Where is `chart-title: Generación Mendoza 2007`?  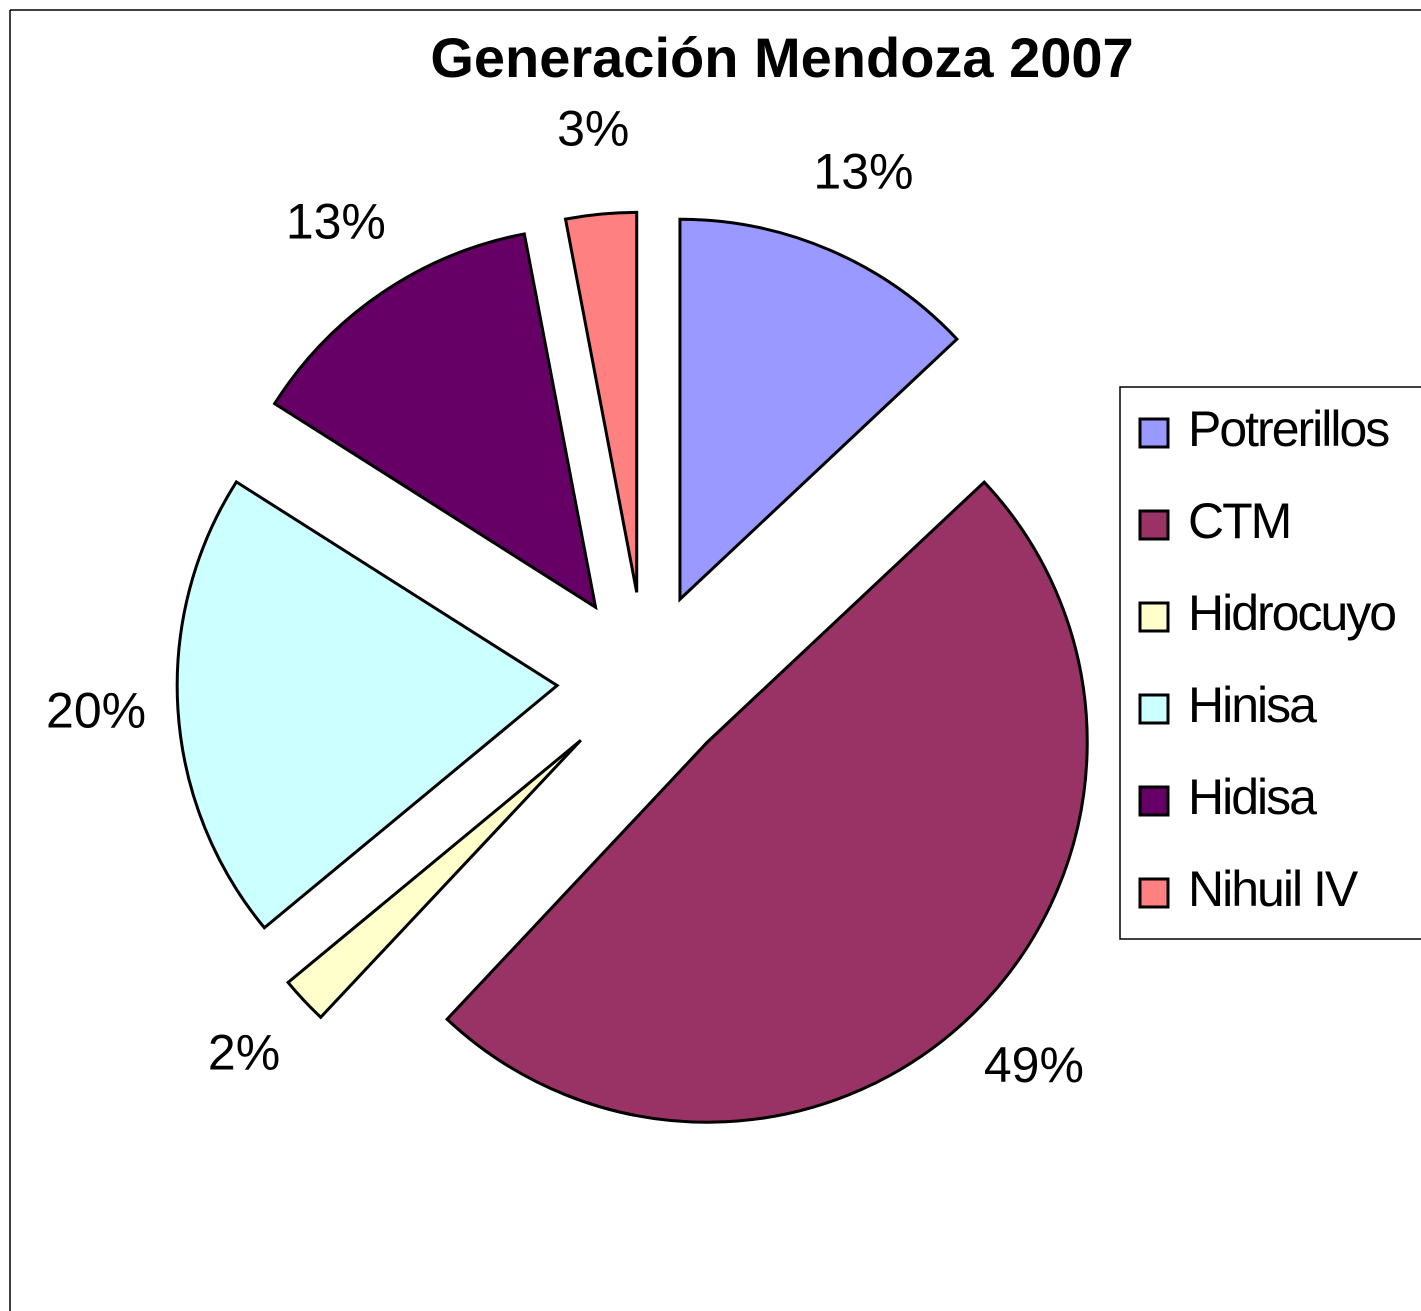
chart-title: Generación Mendoza 2007 is located at coordinates (781, 57).